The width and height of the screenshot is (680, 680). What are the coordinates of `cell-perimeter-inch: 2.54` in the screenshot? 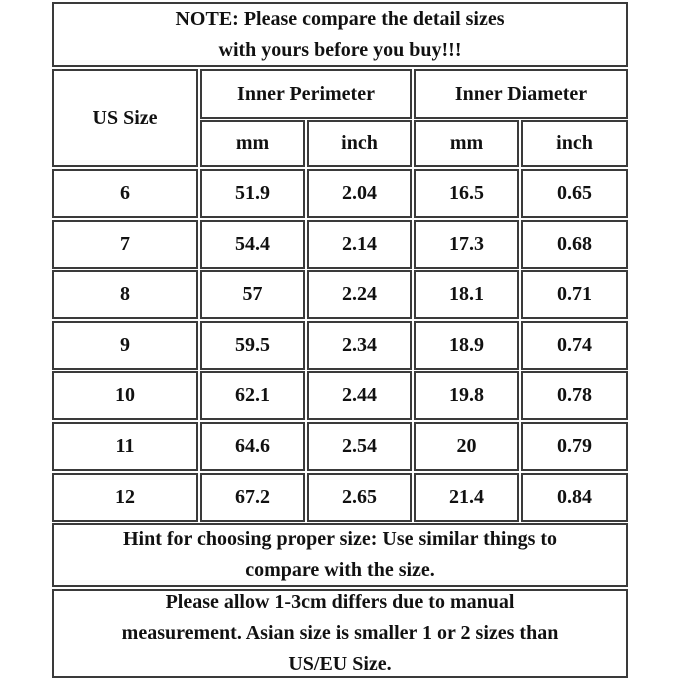 It's located at (359, 446).